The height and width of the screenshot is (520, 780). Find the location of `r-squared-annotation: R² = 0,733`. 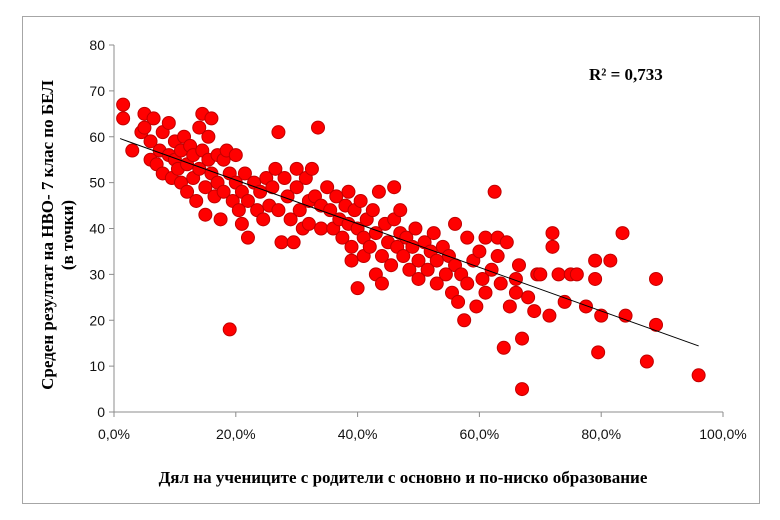

r-squared-annotation: R² = 0,733 is located at coordinates (626, 74).